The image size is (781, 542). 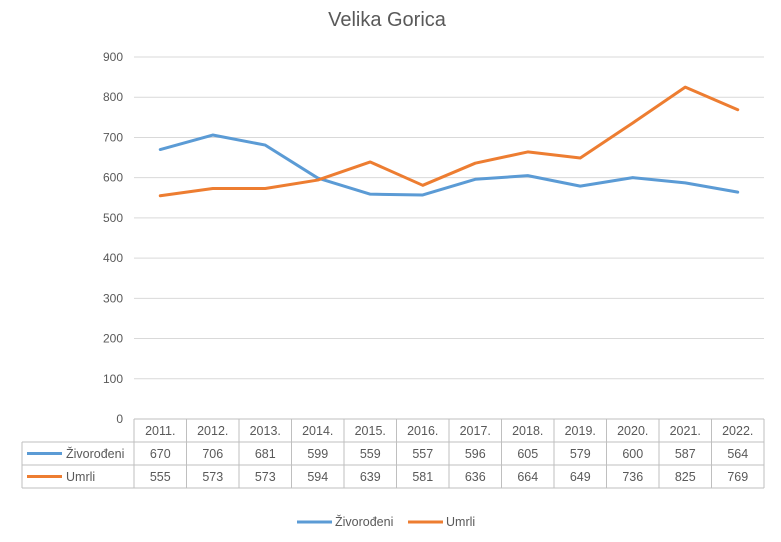 I want to click on data-label: 594, so click(x=317, y=477).